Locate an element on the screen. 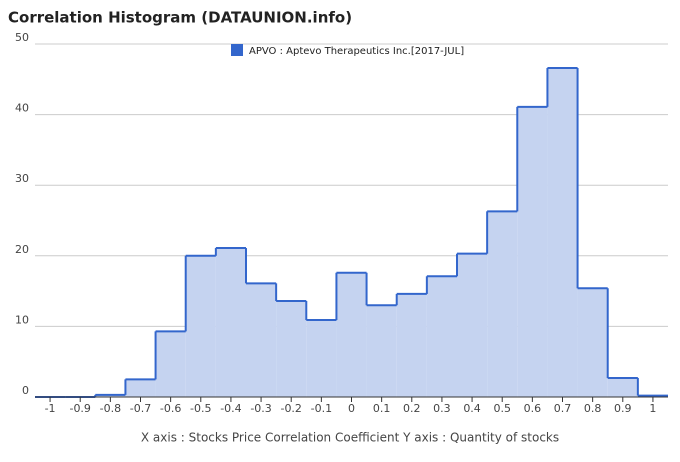 The width and height of the screenshot is (680, 462). x-tick-label: 0.5 is located at coordinates (502, 408).